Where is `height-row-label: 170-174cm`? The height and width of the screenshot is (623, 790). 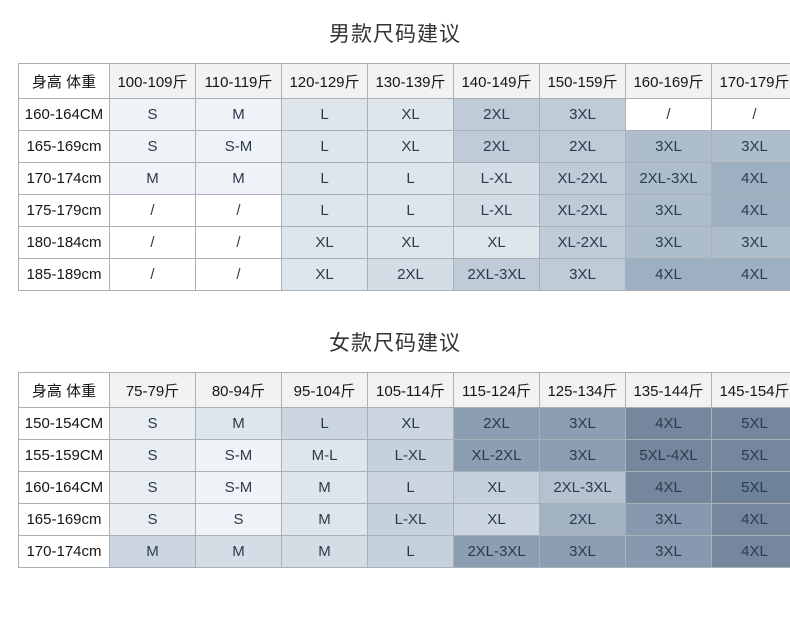 height-row-label: 170-174cm is located at coordinates (64, 551).